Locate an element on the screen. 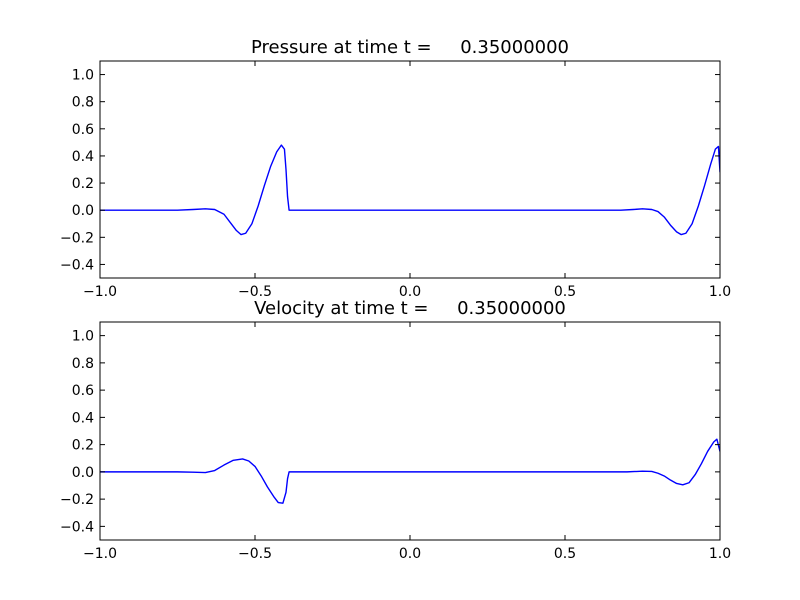 The height and width of the screenshot is (600, 800). pressure-x-tick-label: 0.0 is located at coordinates (410, 292).